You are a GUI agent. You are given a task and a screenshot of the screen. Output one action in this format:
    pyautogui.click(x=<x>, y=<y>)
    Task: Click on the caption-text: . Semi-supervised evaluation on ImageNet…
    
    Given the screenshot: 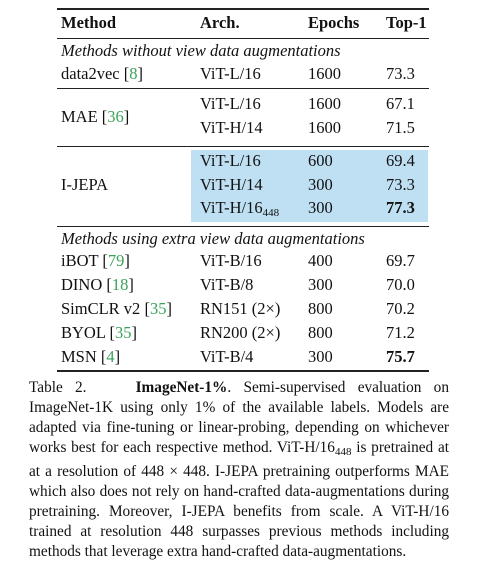 What is the action you would take?
    pyautogui.click(x=239, y=417)
    